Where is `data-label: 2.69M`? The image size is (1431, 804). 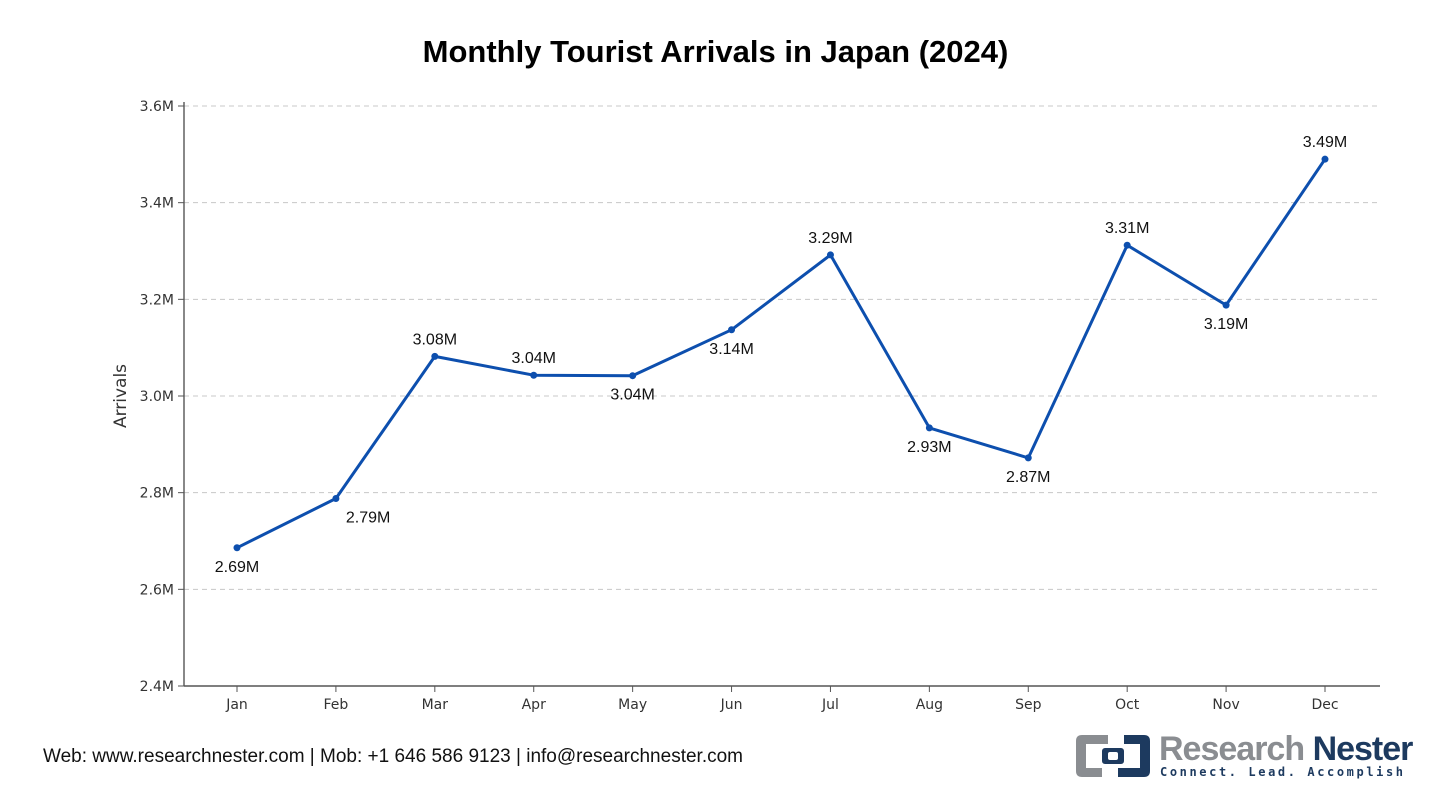 data-label: 2.69M is located at coordinates (237, 567).